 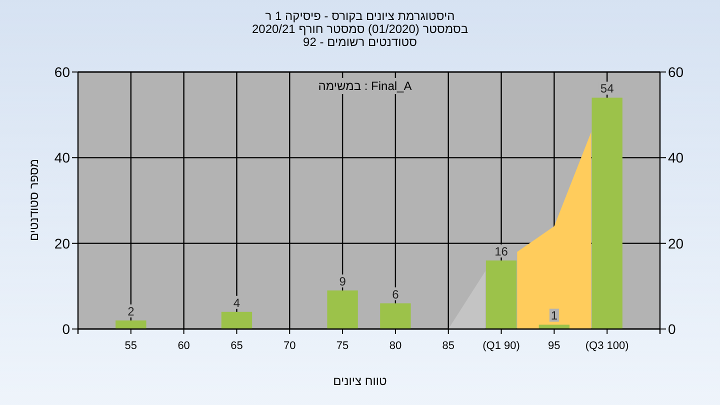 I want to click on annotation: במשימה : Final_A, so click(x=365, y=86).